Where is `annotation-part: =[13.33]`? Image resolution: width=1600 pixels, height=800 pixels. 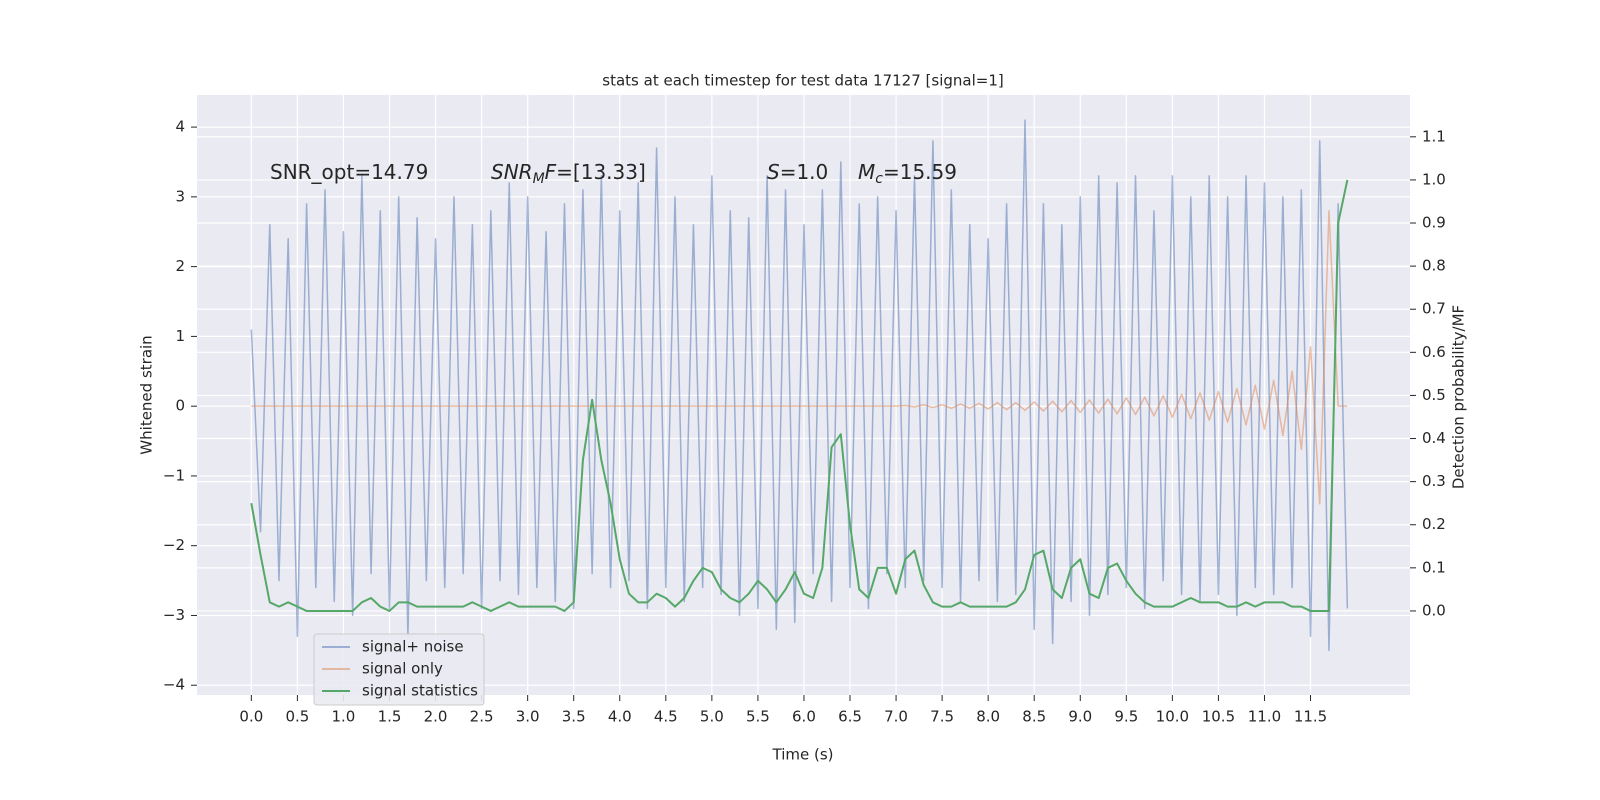
annotation-part: =[13.33] is located at coordinates (601, 172).